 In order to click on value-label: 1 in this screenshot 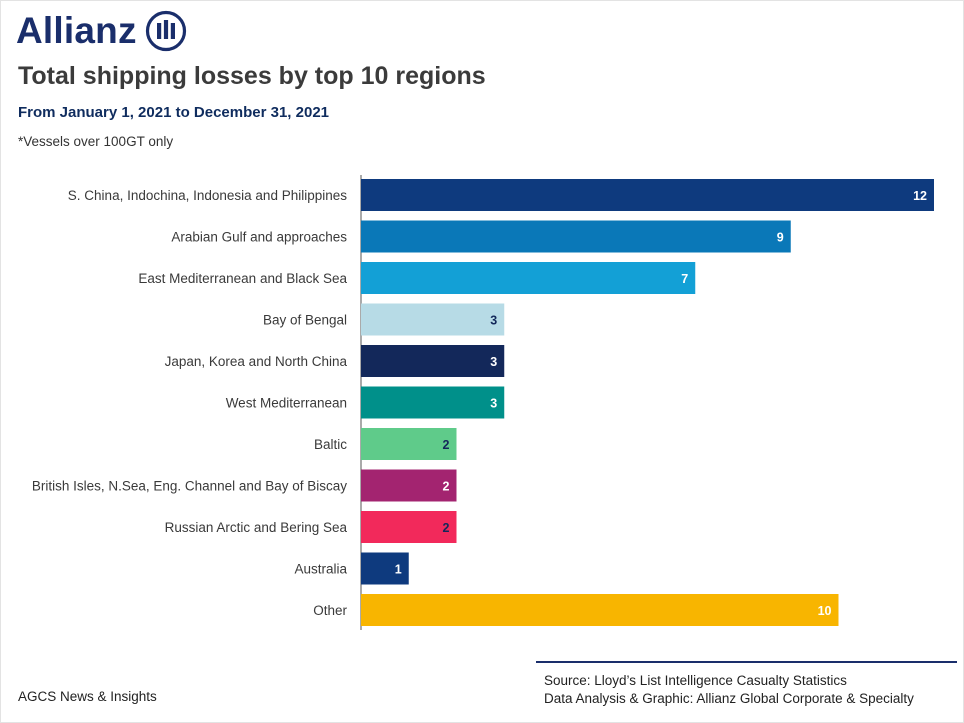, I will do `click(398, 570)`.